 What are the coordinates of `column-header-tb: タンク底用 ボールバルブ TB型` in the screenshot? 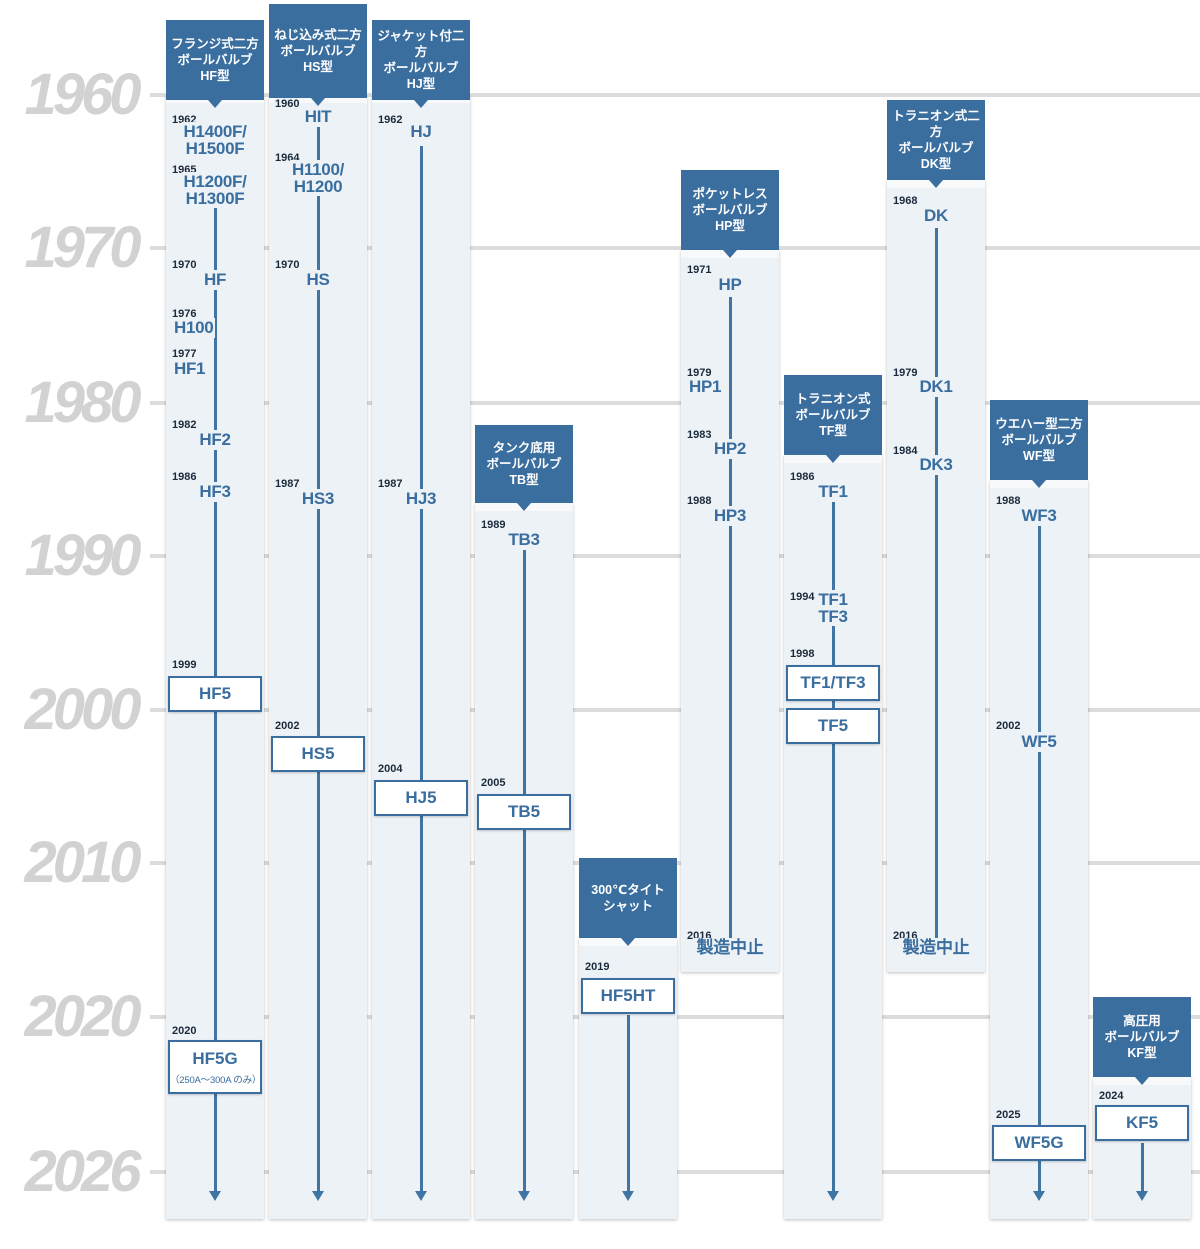 It's located at (524, 468).